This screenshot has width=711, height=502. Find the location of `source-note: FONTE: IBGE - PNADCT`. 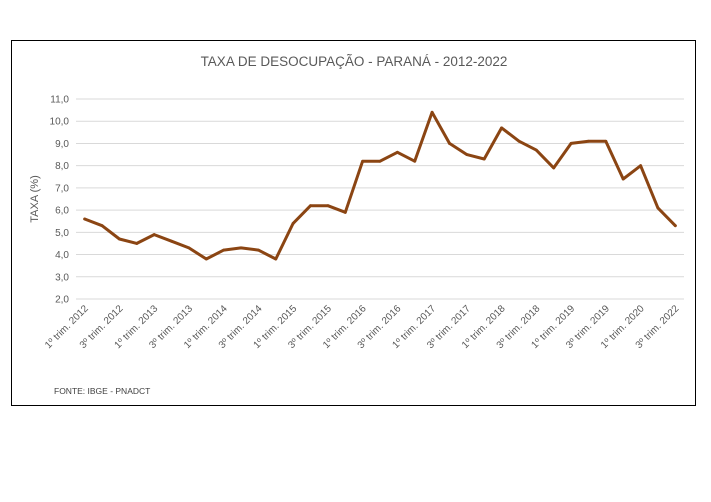

source-note: FONTE: IBGE - PNADCT is located at coordinates (102, 391).